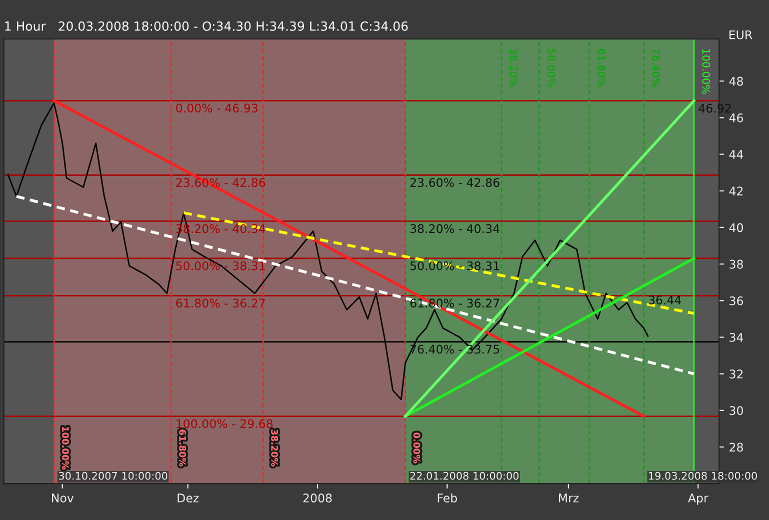  Describe the element at coordinates (455, 183) in the screenshot. I see `annotation: 23.60% - 42.86` at that location.